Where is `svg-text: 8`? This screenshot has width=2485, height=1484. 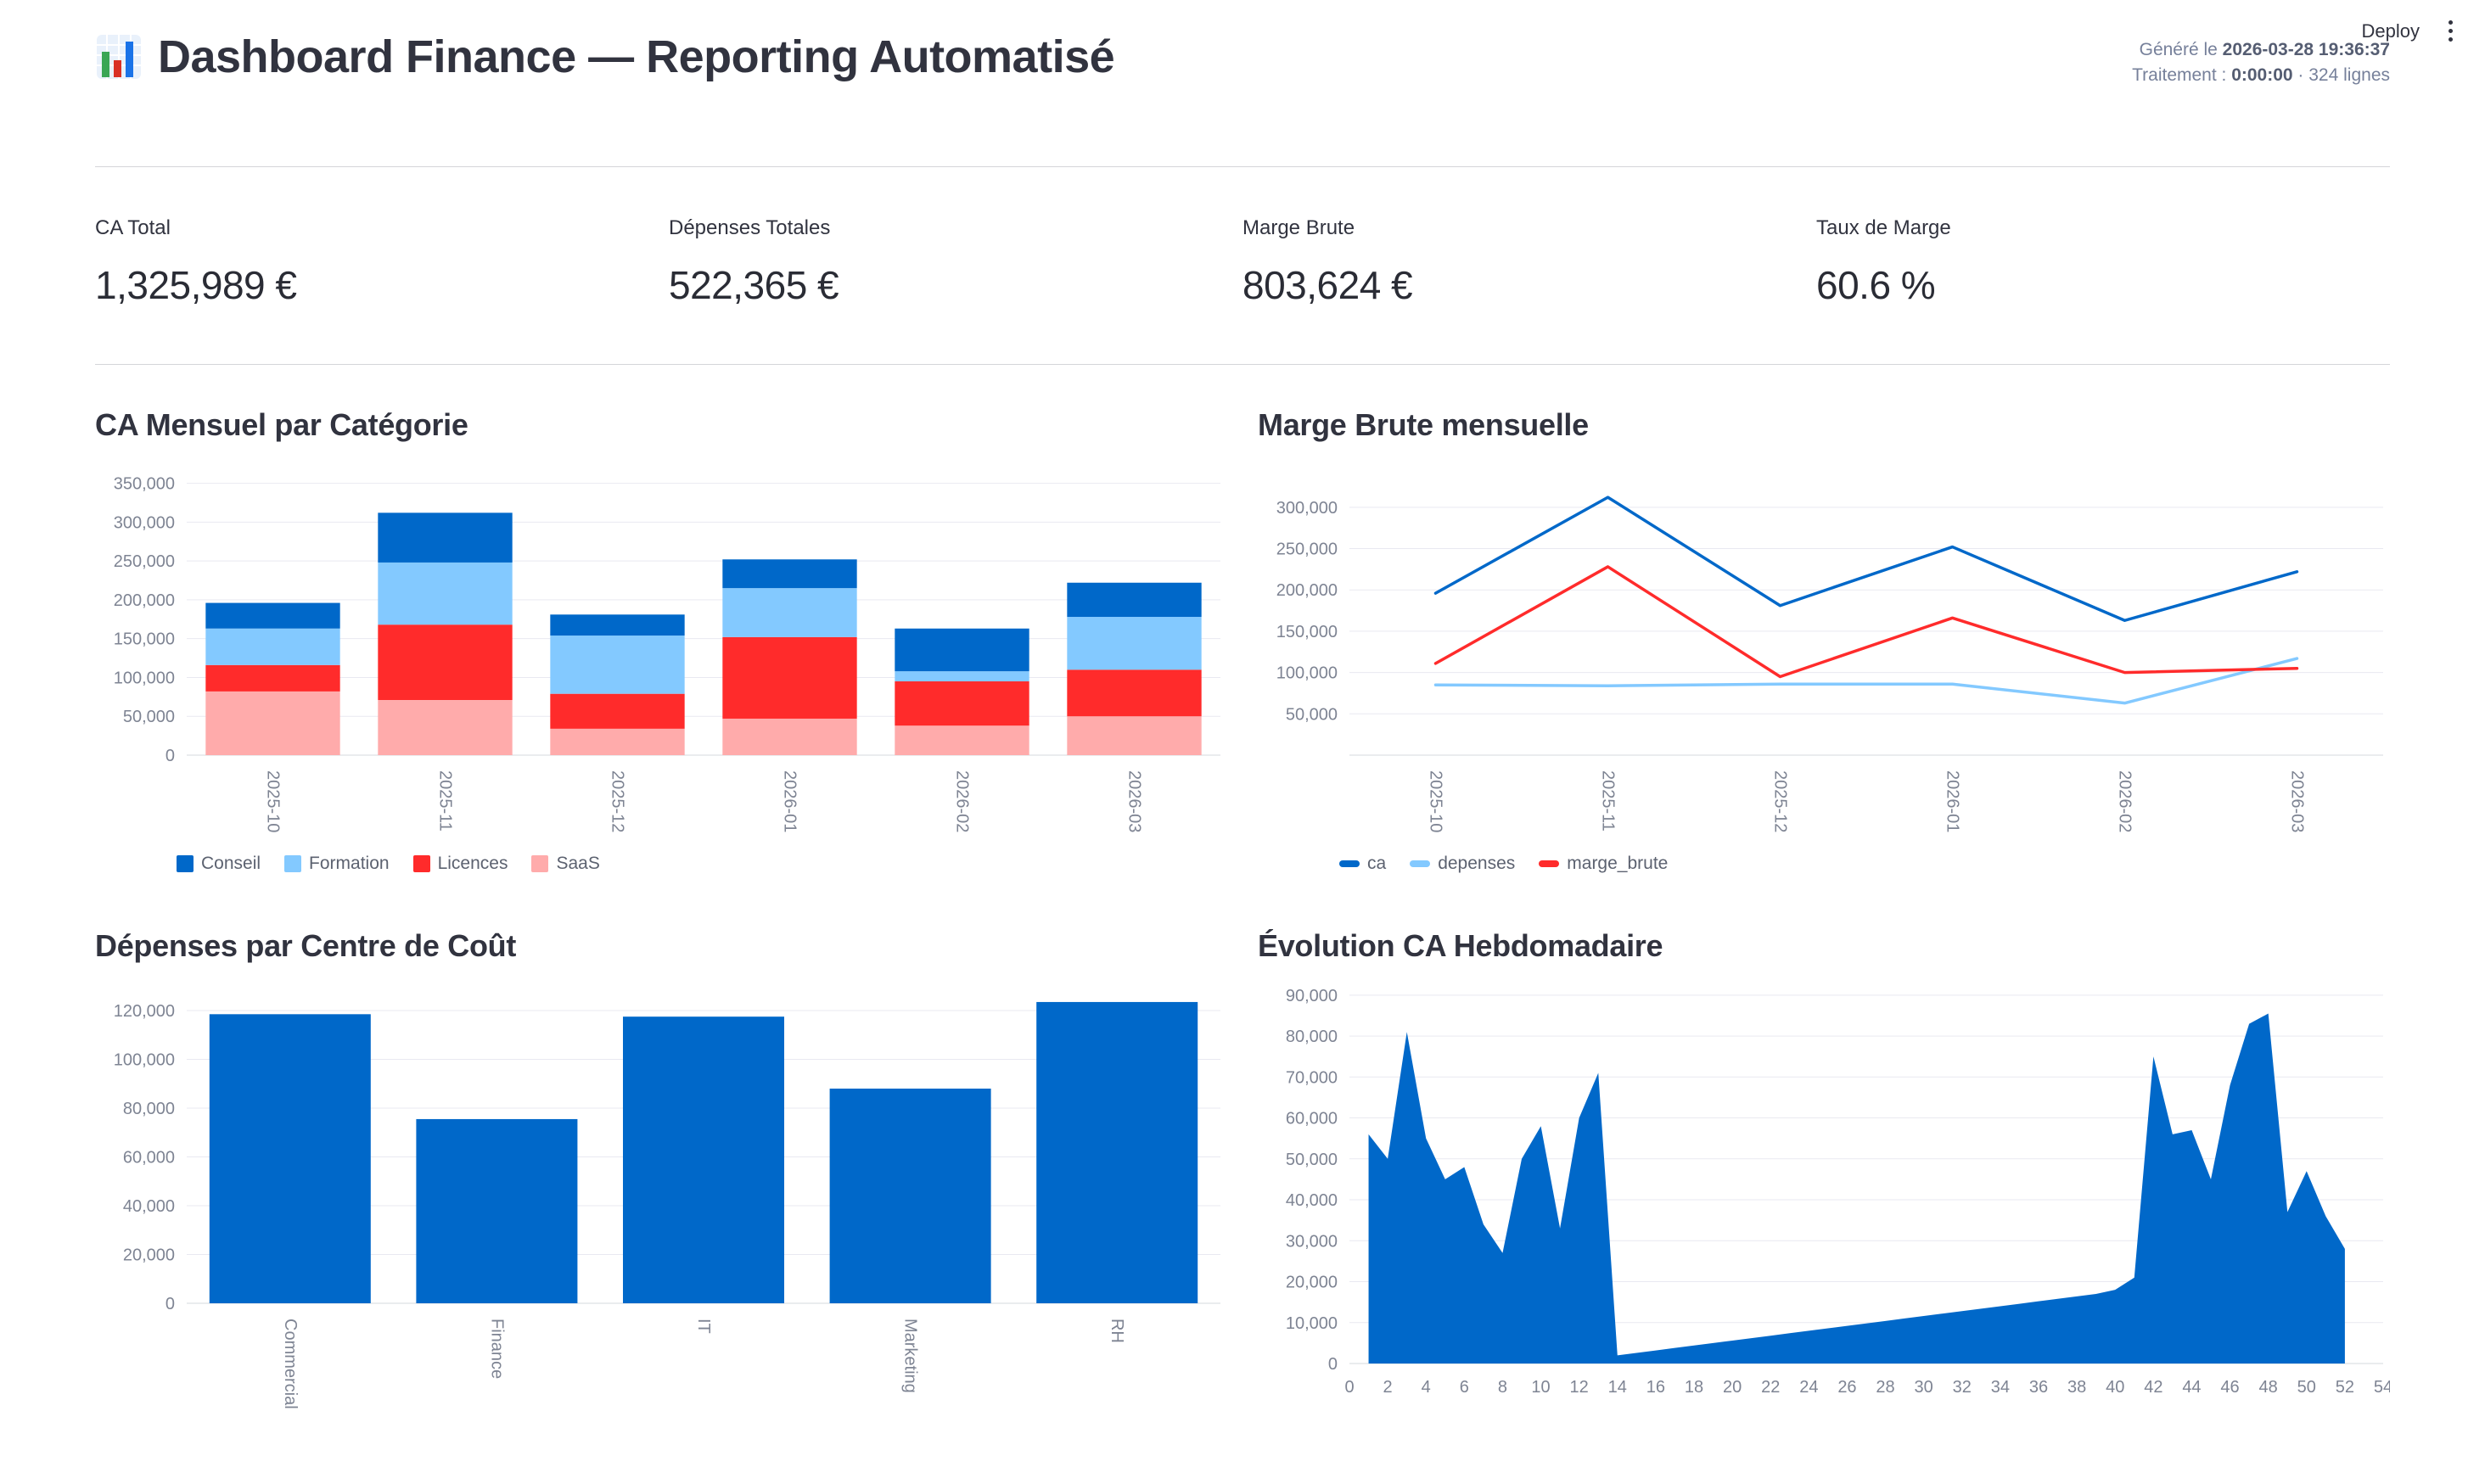
svg-text: 8 is located at coordinates (1502, 1387).